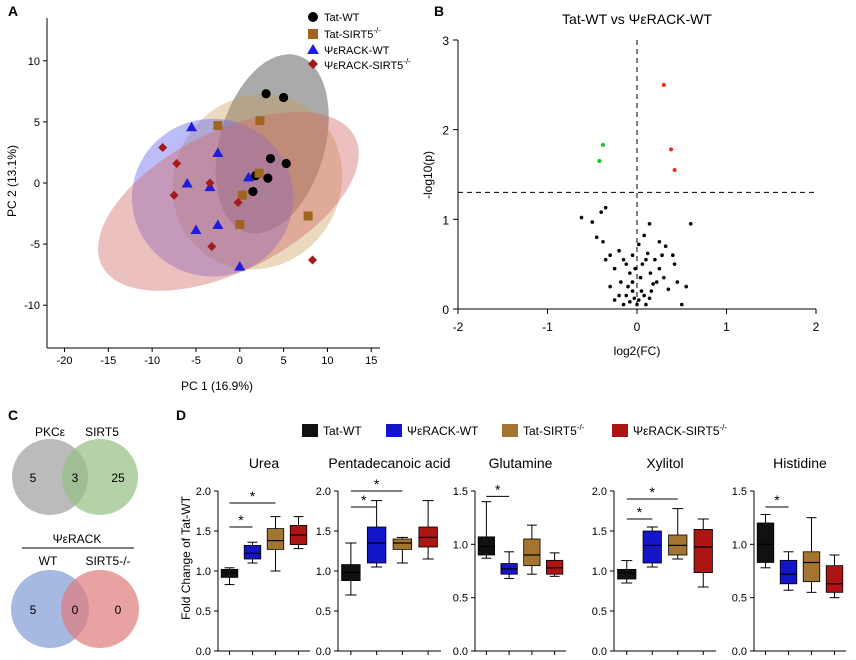 The width and height of the screenshot is (856, 660). What do you see at coordinates (445, 310) in the screenshot?
I see `volcano-y-tick-label: 0` at bounding box center [445, 310].